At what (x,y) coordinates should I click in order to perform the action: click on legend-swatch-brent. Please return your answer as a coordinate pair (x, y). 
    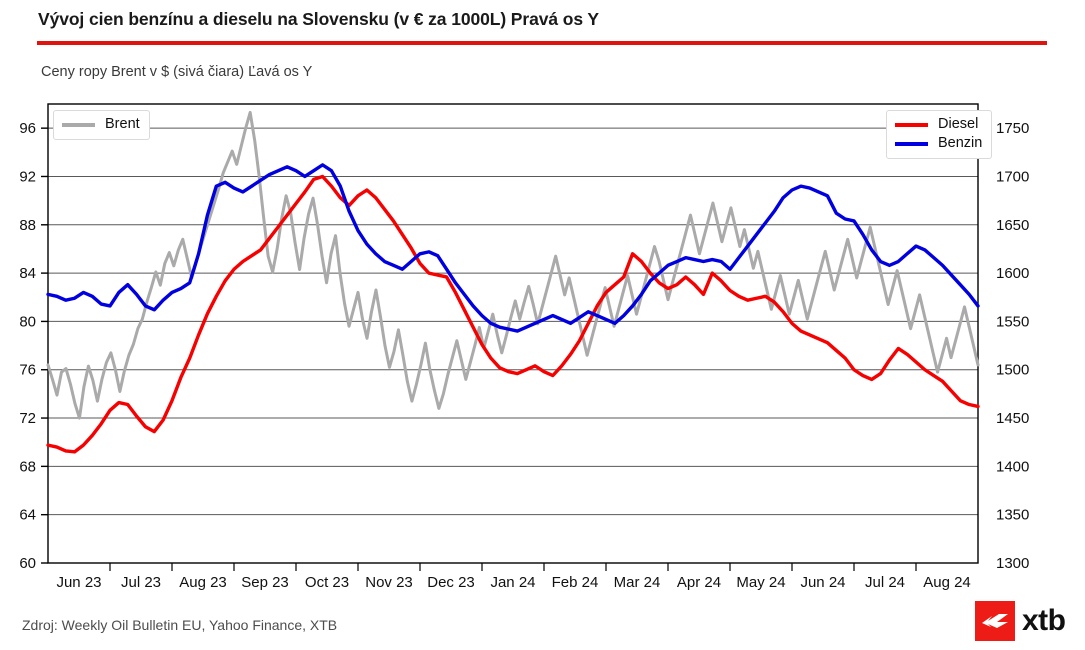
    Looking at the image, I should click on (78, 124).